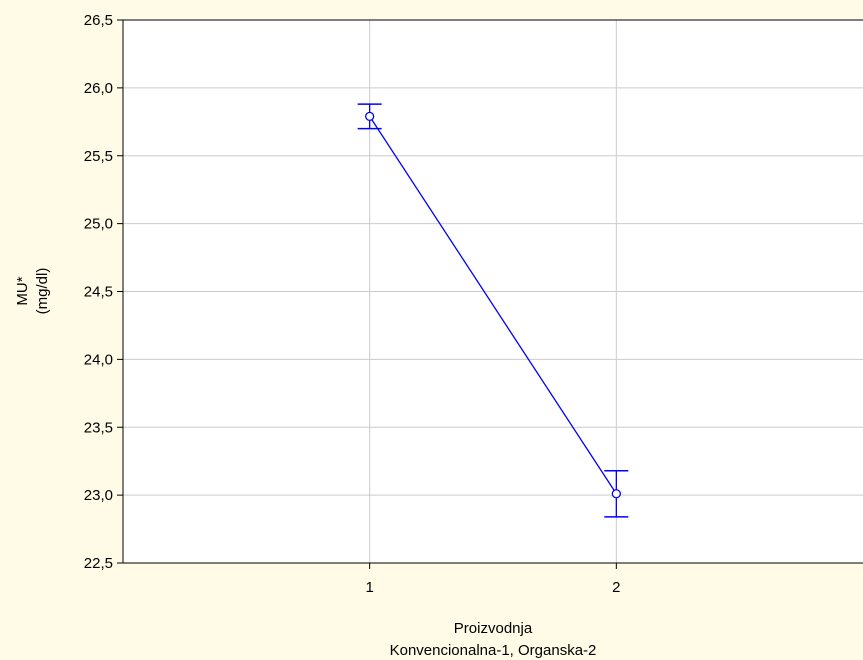 This screenshot has height=660, width=863. Describe the element at coordinates (98, 88) in the screenshot. I see `y-tick-label: 26,0` at that location.